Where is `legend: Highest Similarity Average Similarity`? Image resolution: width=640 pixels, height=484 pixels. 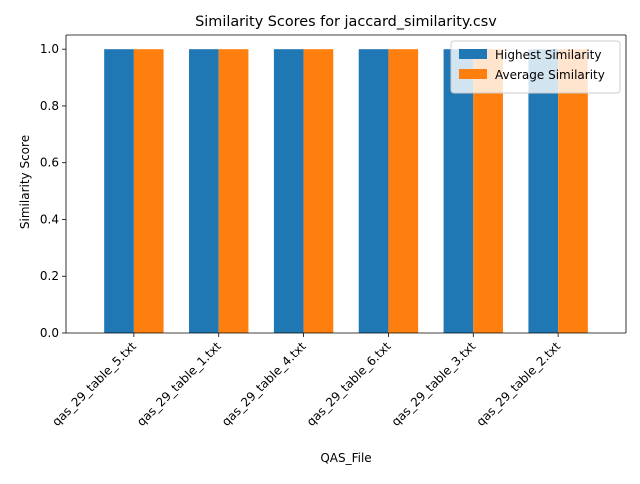 legend: Highest Similarity Average Similarity is located at coordinates (535, 67).